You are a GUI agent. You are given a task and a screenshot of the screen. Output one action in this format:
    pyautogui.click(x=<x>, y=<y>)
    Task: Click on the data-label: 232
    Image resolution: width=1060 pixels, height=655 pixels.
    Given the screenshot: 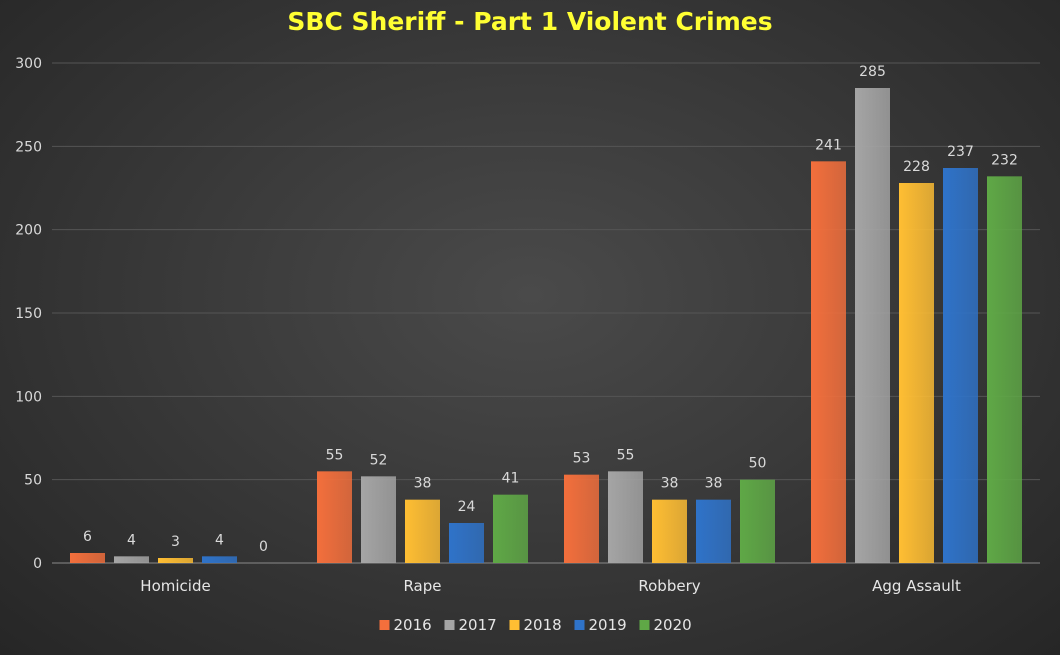 What is the action you would take?
    pyautogui.click(x=1004, y=160)
    